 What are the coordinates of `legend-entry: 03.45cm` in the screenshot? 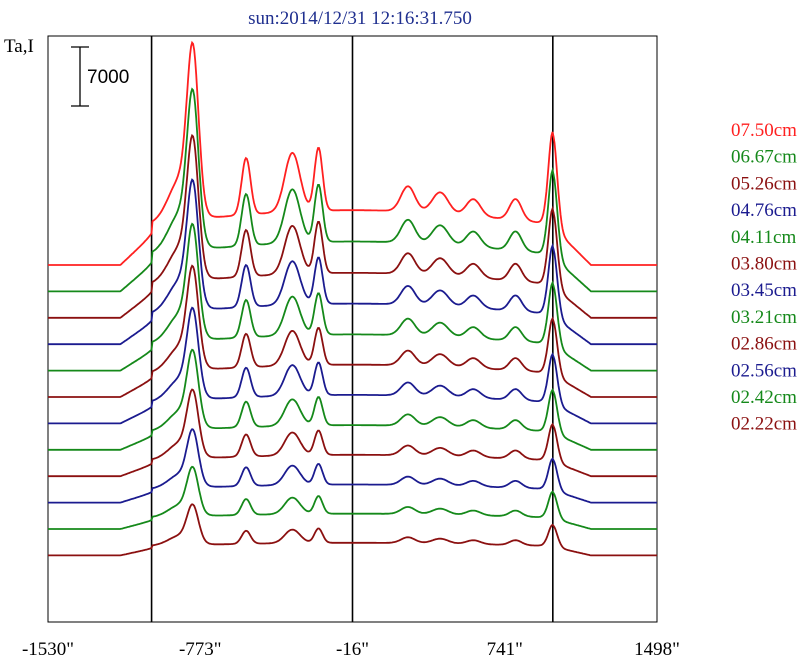 It's located at (764, 290).